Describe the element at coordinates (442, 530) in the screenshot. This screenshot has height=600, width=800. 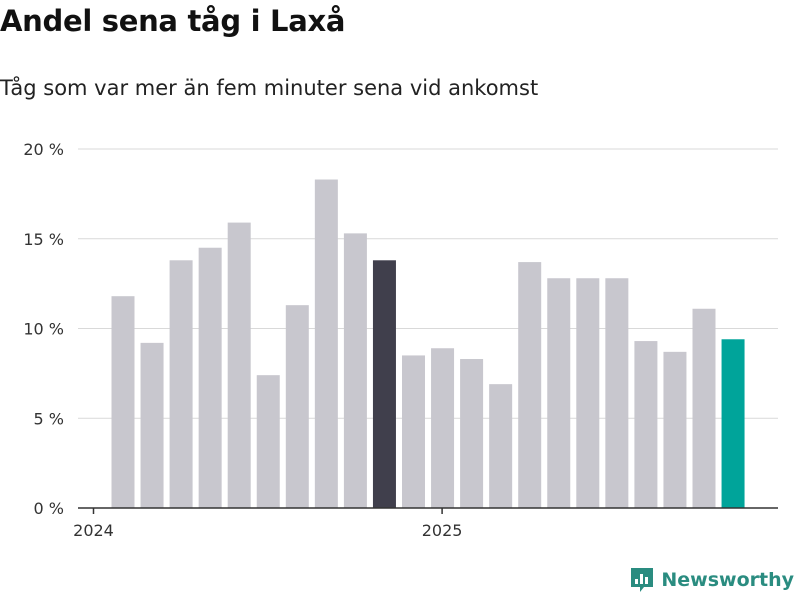
I see `x-tick-label: 2025` at that location.